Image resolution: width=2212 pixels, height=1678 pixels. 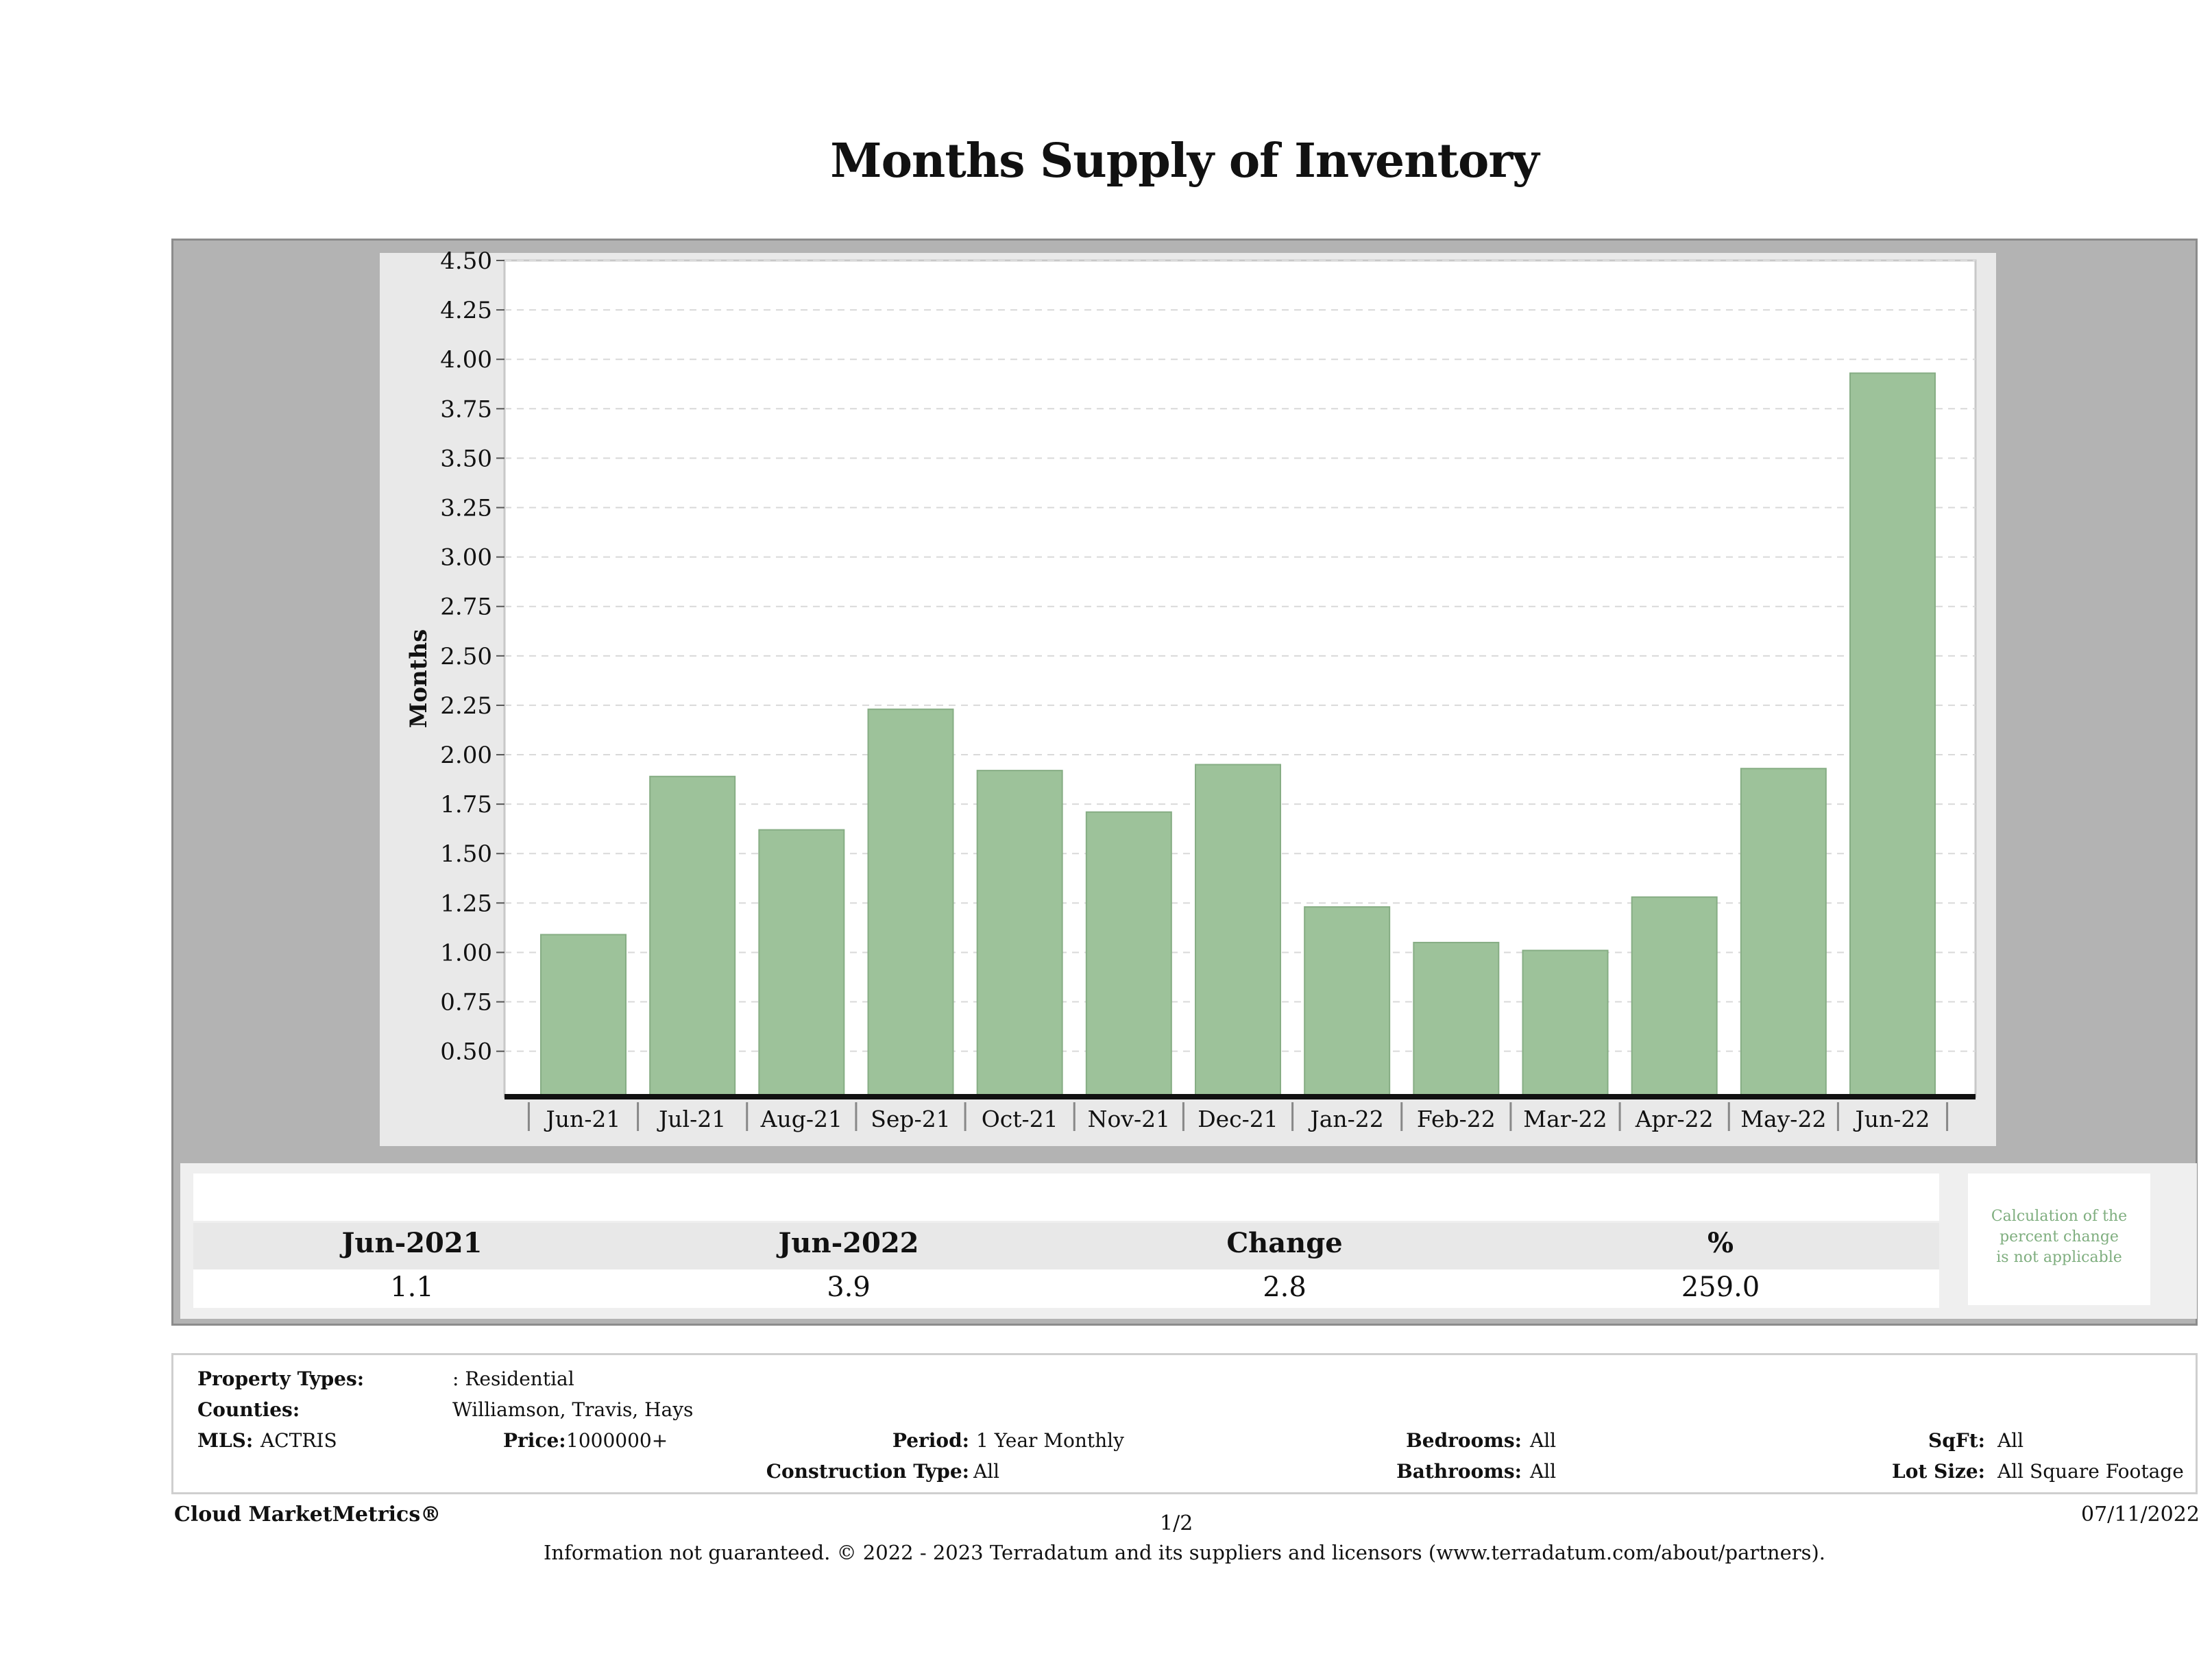 I want to click on x-tick-label: Jan-22, so click(x=1346, y=1119).